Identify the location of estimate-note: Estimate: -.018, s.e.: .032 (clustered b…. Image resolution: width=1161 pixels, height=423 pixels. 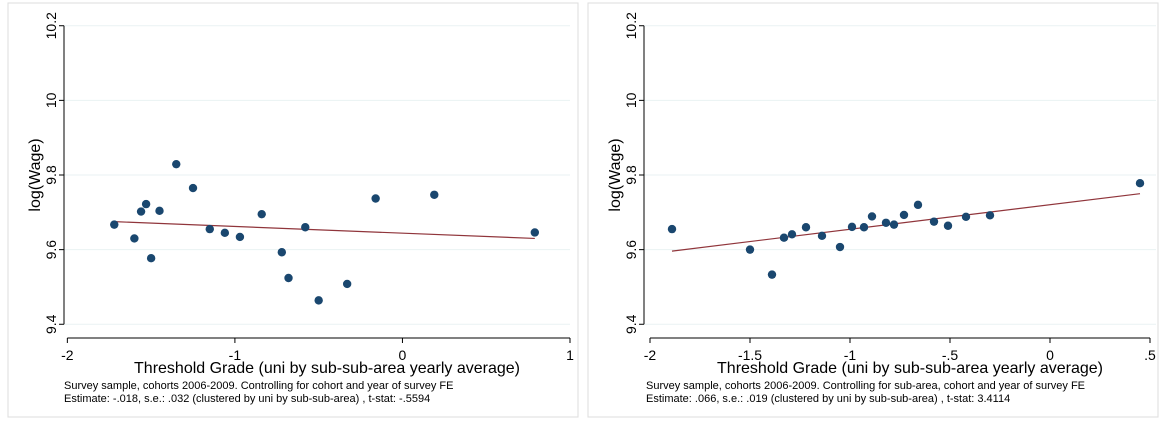
(247, 399).